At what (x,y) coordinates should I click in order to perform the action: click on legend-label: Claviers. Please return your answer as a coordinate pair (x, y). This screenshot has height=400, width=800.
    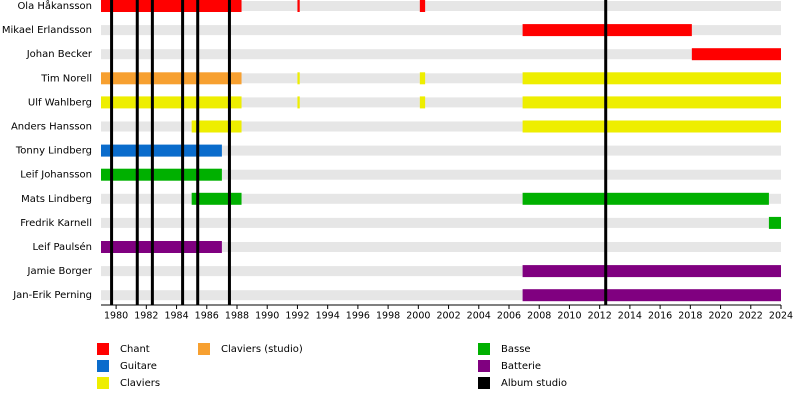
    Looking at the image, I should click on (140, 383).